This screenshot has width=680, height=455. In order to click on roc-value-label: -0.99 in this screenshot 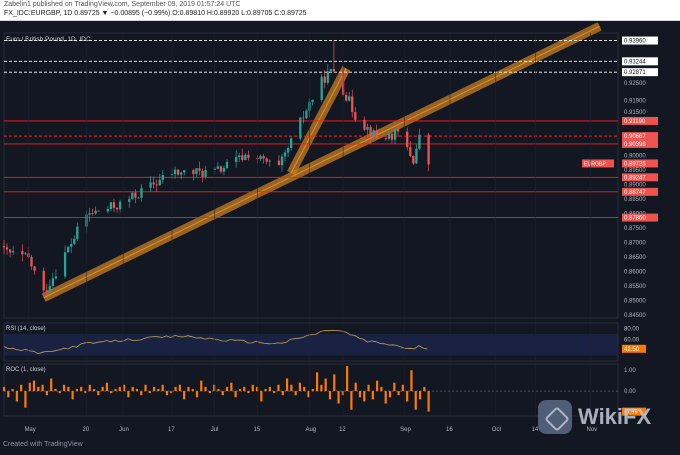, I will do `click(631, 413)`.